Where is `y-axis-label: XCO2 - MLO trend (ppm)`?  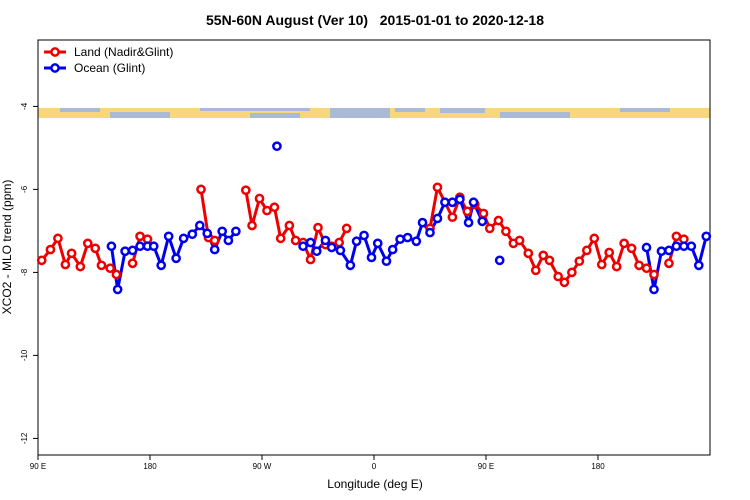 y-axis-label: XCO2 - MLO trend (ppm) is located at coordinates (7, 247).